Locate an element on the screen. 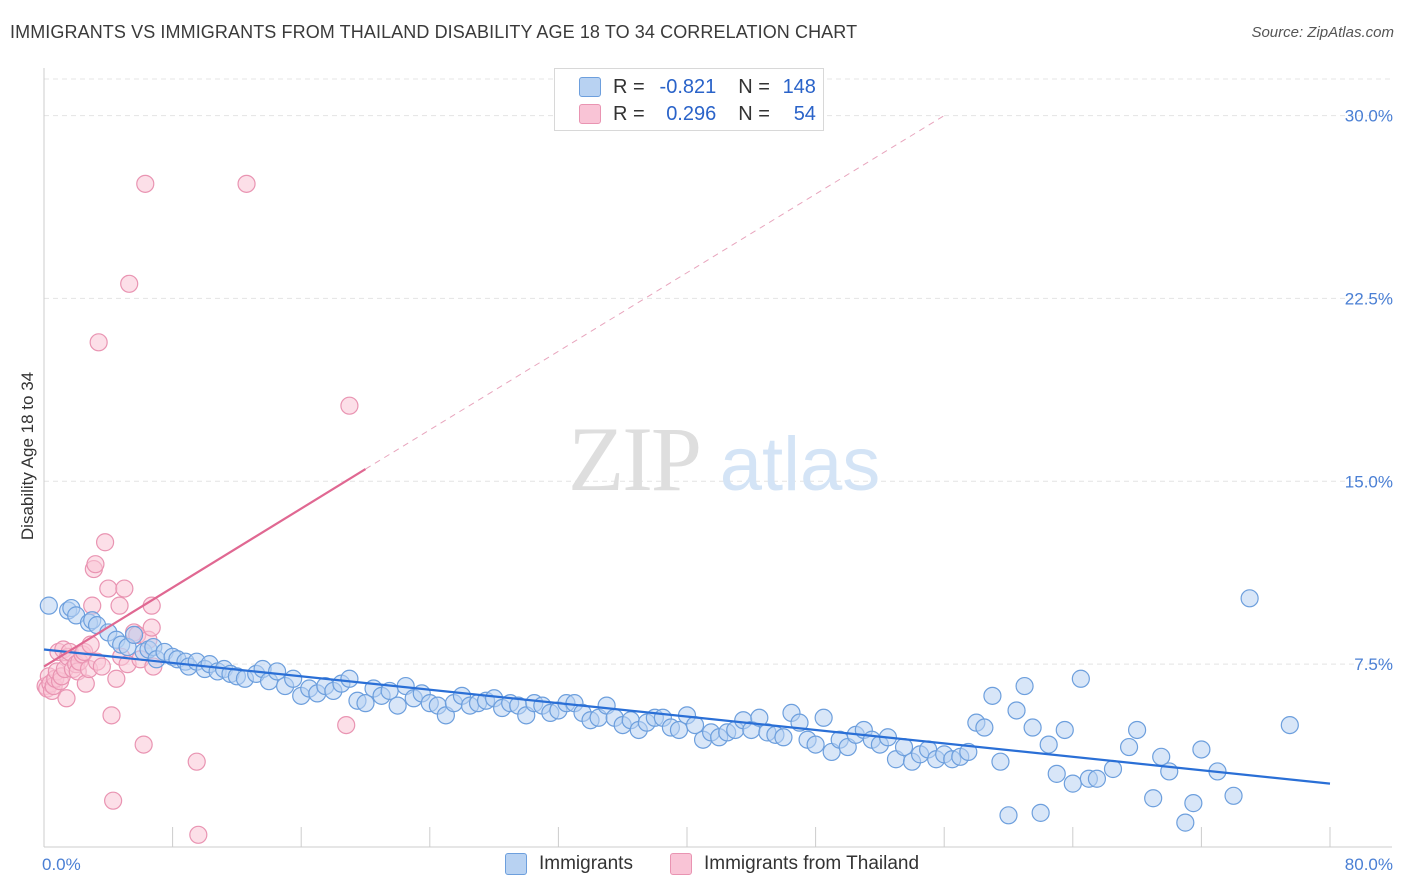 This screenshot has height=892, width=1406. bottom-legend-label: Immigrants from Thailand is located at coordinates (812, 863).